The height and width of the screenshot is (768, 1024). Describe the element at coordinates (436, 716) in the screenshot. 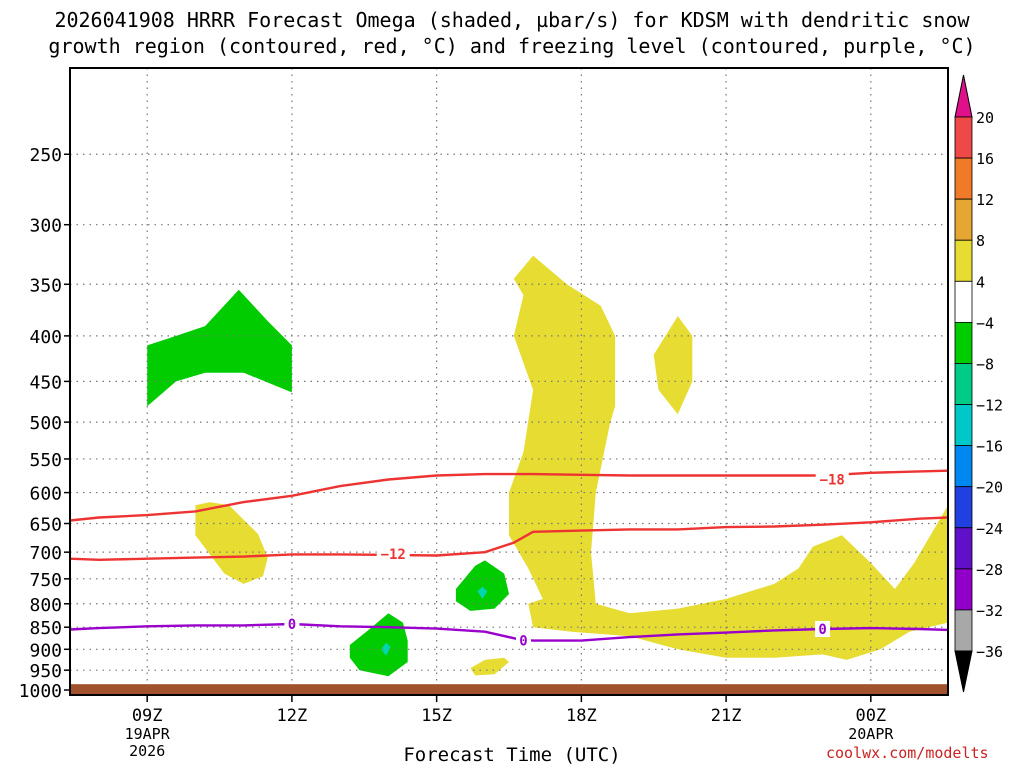

I see `x-tick-label-15Z: 15Z` at that location.